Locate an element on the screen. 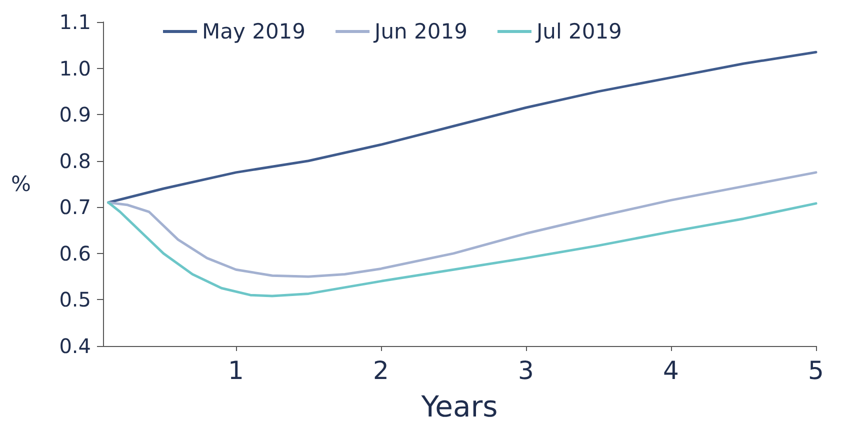  x-tick-label: 5 is located at coordinates (816, 370).